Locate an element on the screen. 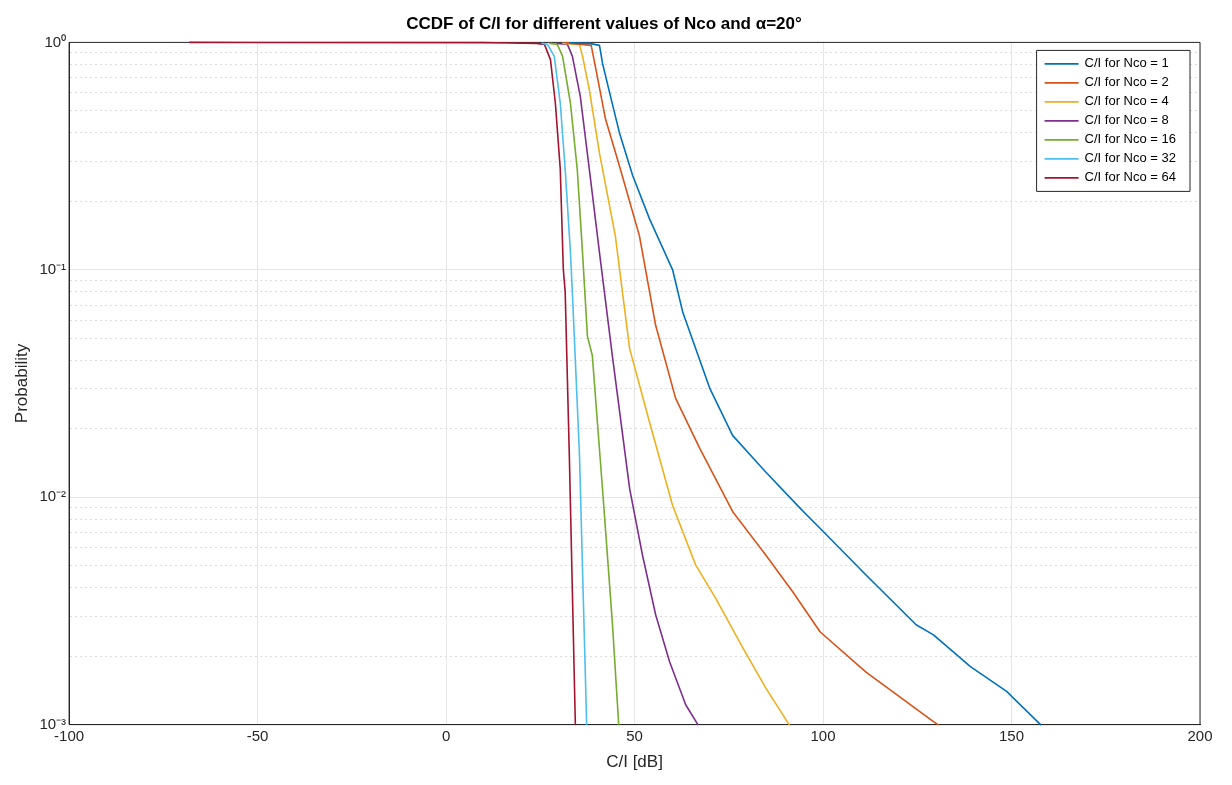  chart-title: CCDF of C/I for different values of Nco and α=20° is located at coordinates (604, 23).